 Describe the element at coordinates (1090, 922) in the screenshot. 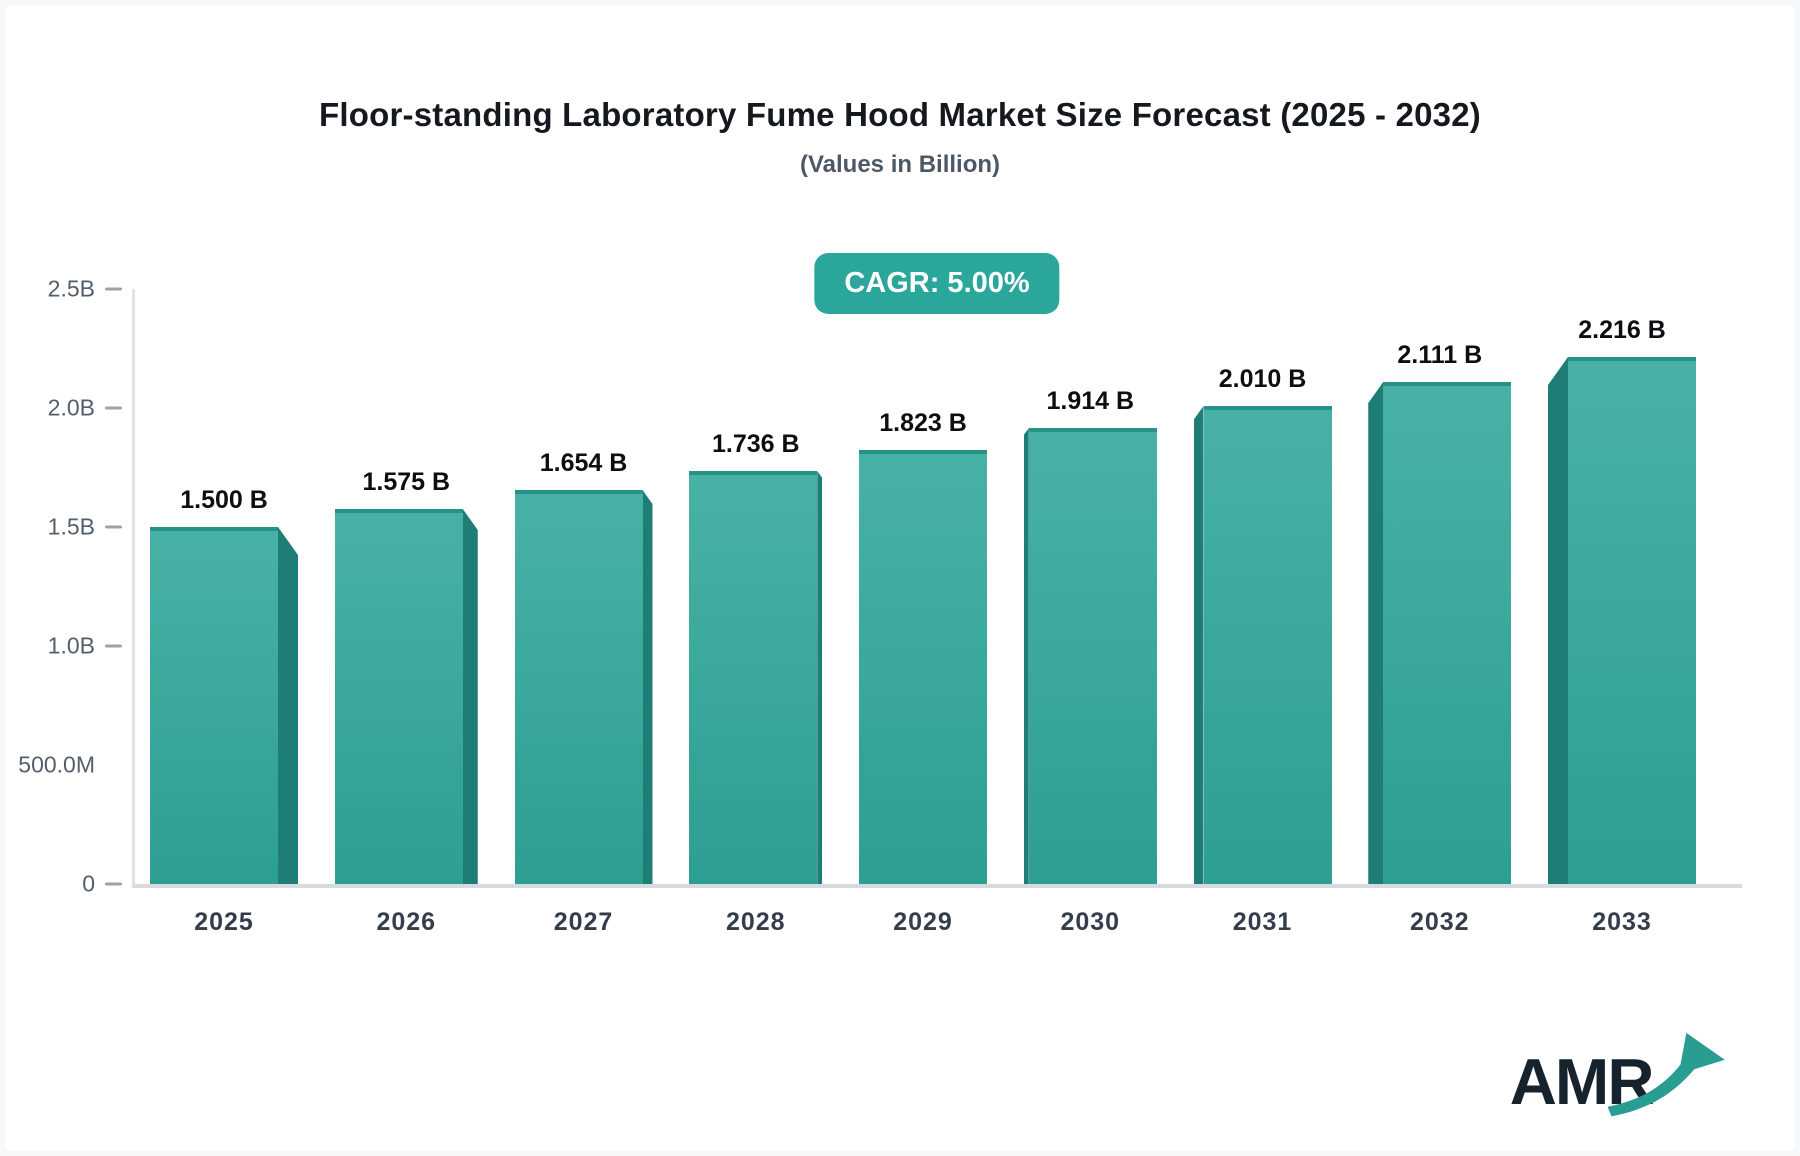

I see `x-tick-label: 2030` at that location.